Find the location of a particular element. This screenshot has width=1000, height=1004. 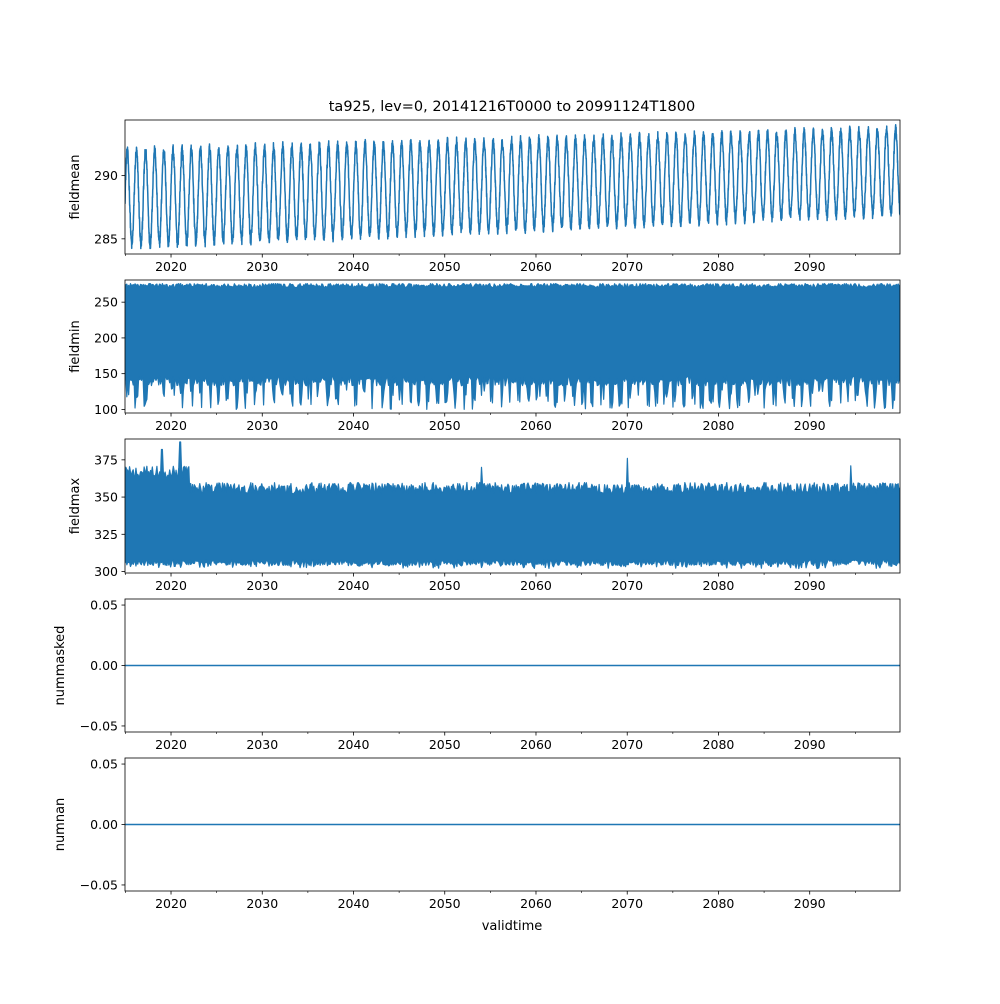

y-tick-label: 250 is located at coordinates (106, 302).